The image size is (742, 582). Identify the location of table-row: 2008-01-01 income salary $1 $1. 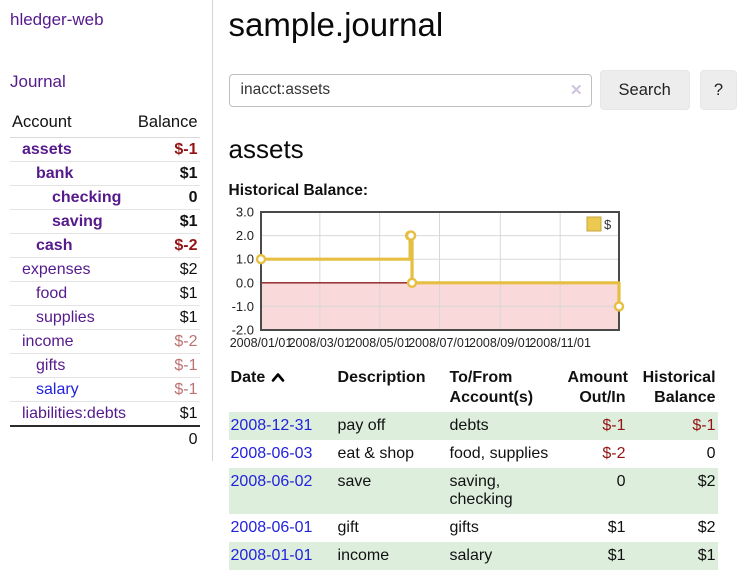
(473, 556).